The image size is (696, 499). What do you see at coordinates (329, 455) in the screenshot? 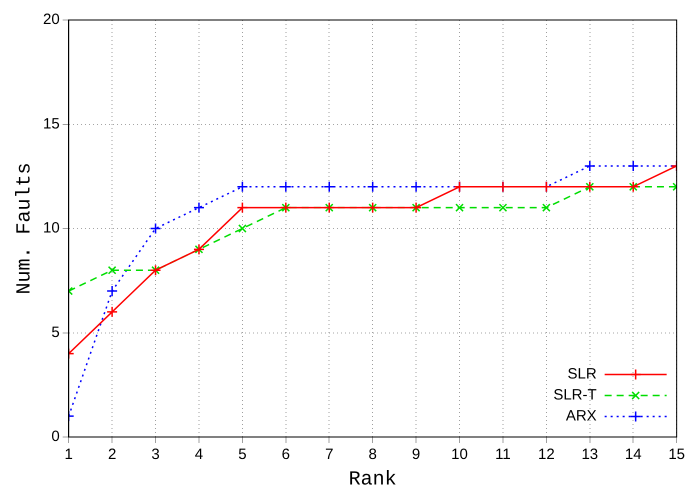
I see `x-tick-label: 7` at bounding box center [329, 455].